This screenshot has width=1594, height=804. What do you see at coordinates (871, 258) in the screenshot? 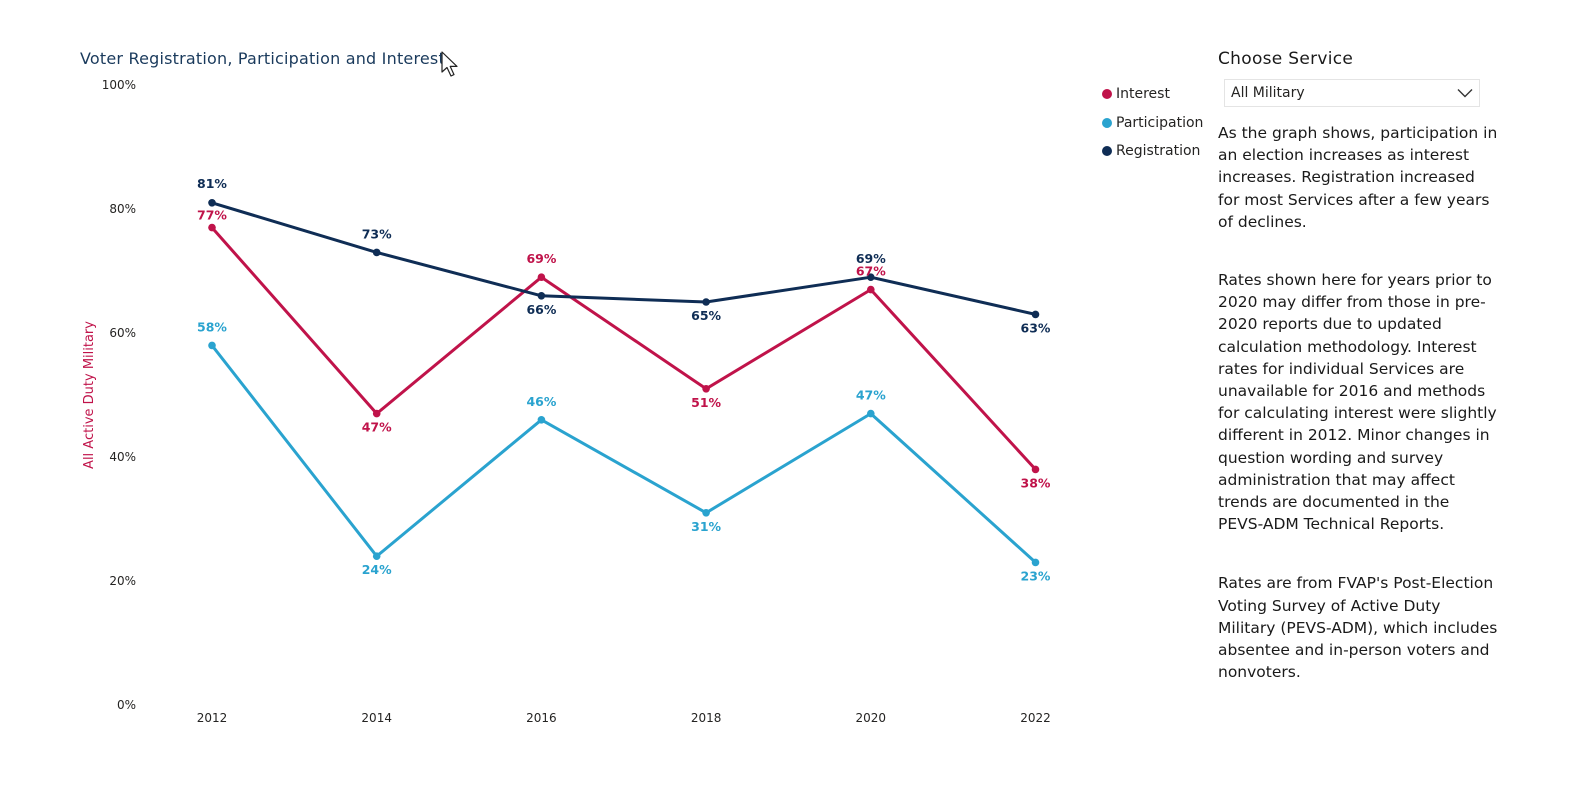
I see `data-label-registration: 69%` at bounding box center [871, 258].